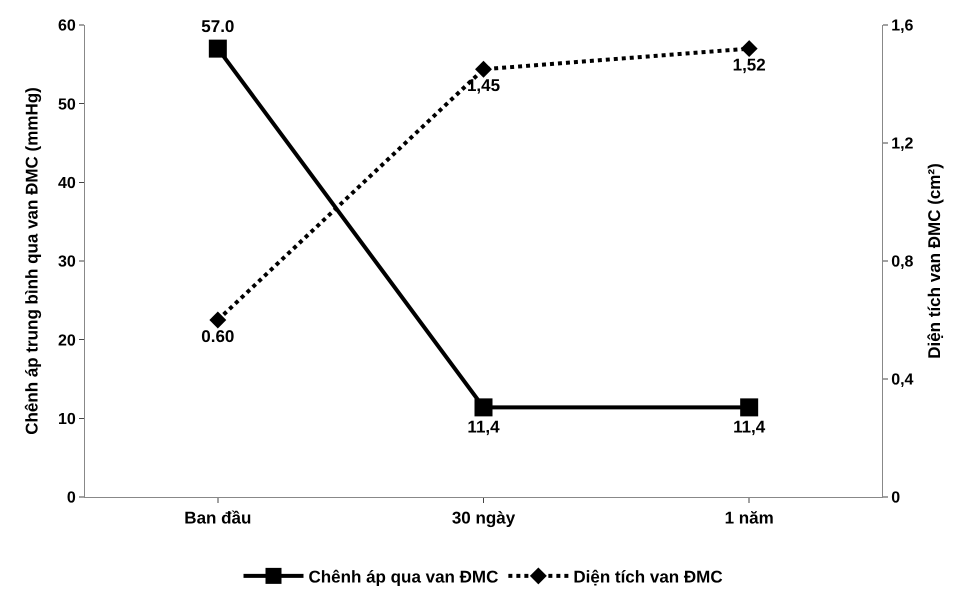 The height and width of the screenshot is (606, 977). I want to click on y-tick-label: 0, so click(71, 498).